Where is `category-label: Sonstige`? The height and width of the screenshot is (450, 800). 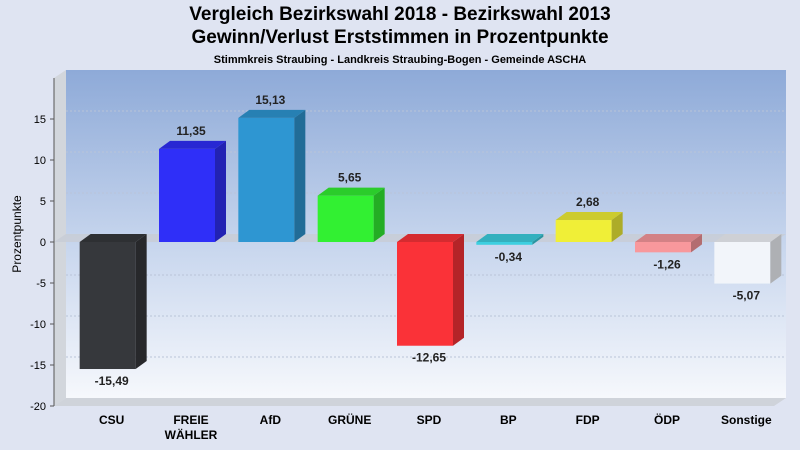
category-label: Sonstige is located at coordinates (746, 420).